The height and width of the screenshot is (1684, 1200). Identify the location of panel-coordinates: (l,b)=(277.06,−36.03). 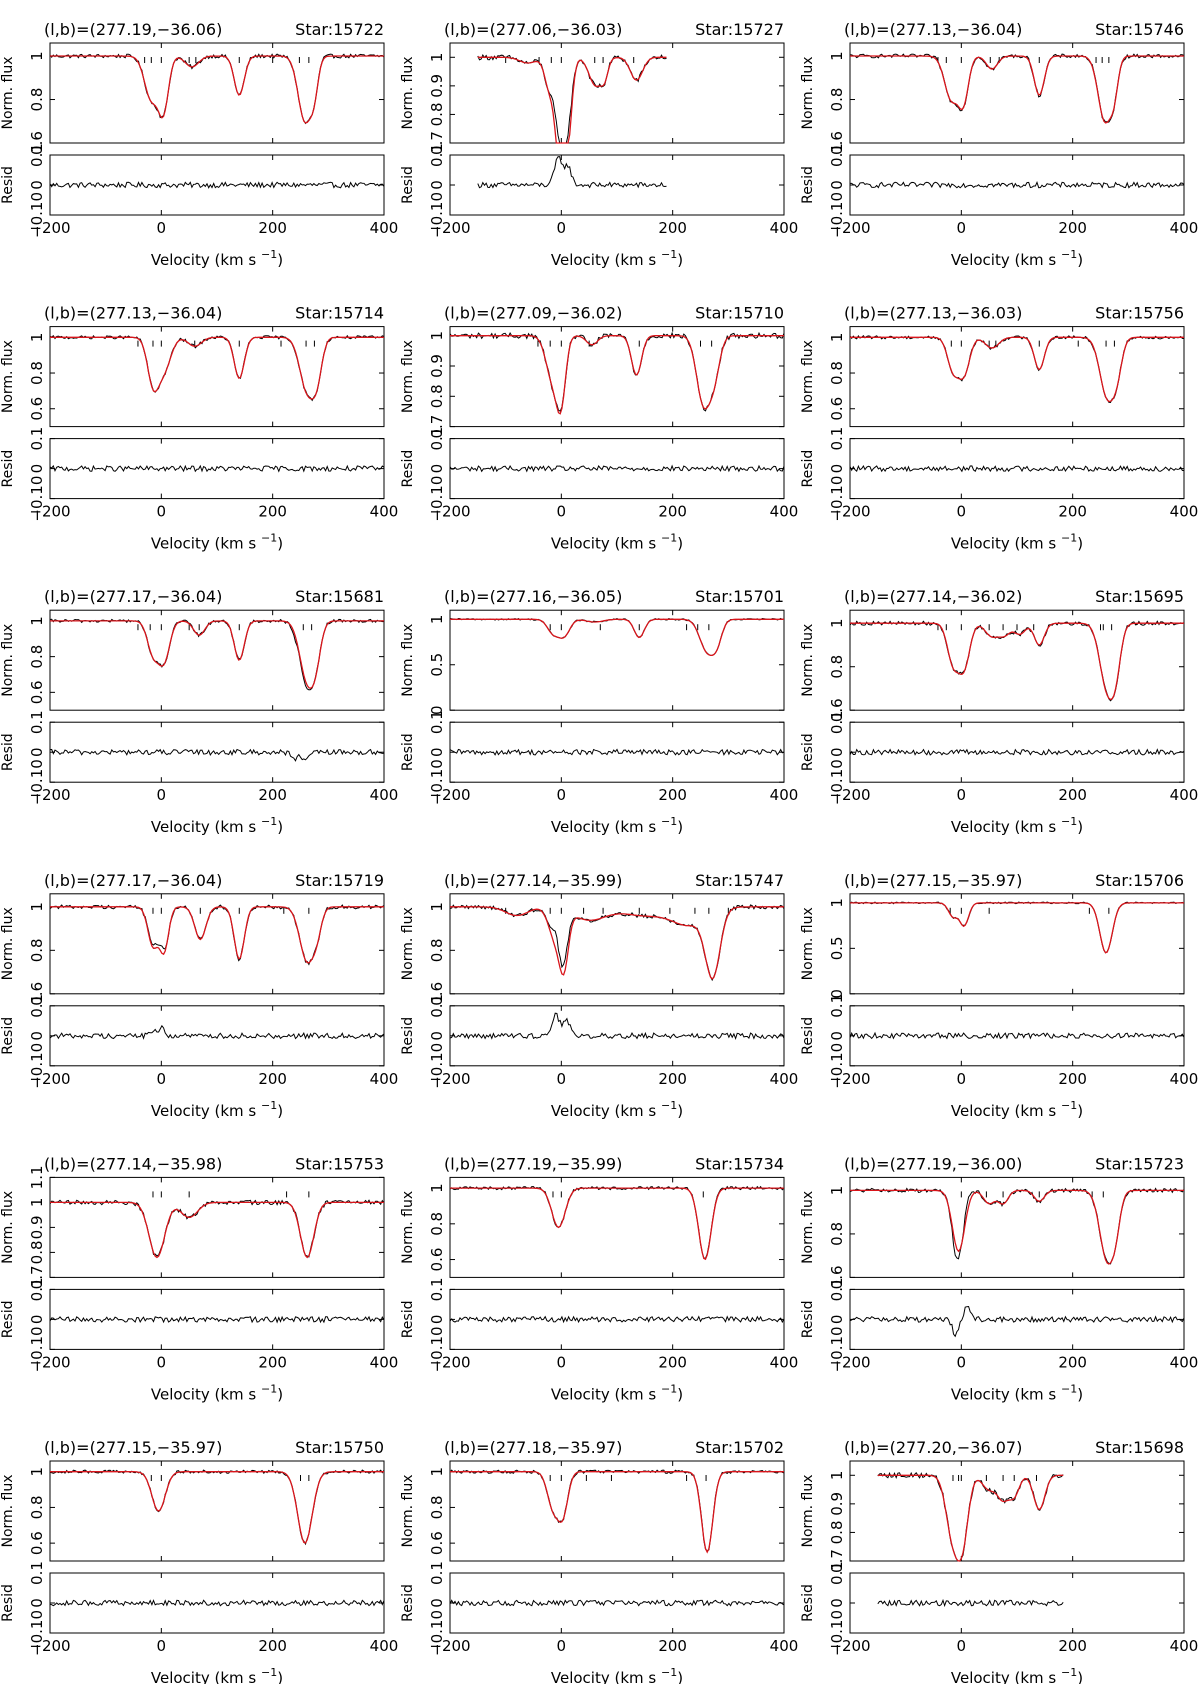
(533, 29).